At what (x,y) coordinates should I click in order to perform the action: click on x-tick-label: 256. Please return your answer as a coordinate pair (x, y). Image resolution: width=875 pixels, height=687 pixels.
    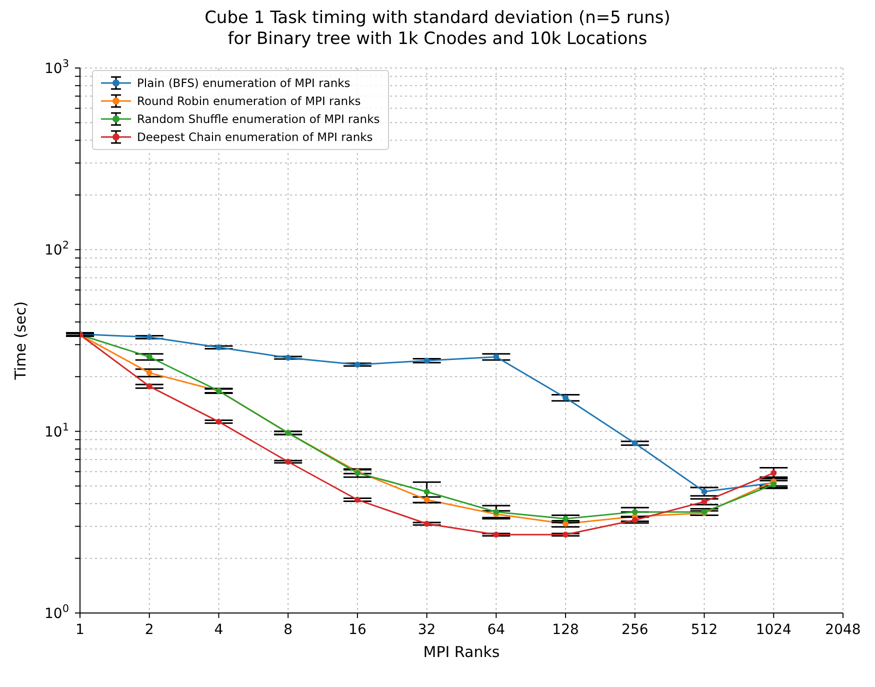
    Looking at the image, I should click on (635, 630).